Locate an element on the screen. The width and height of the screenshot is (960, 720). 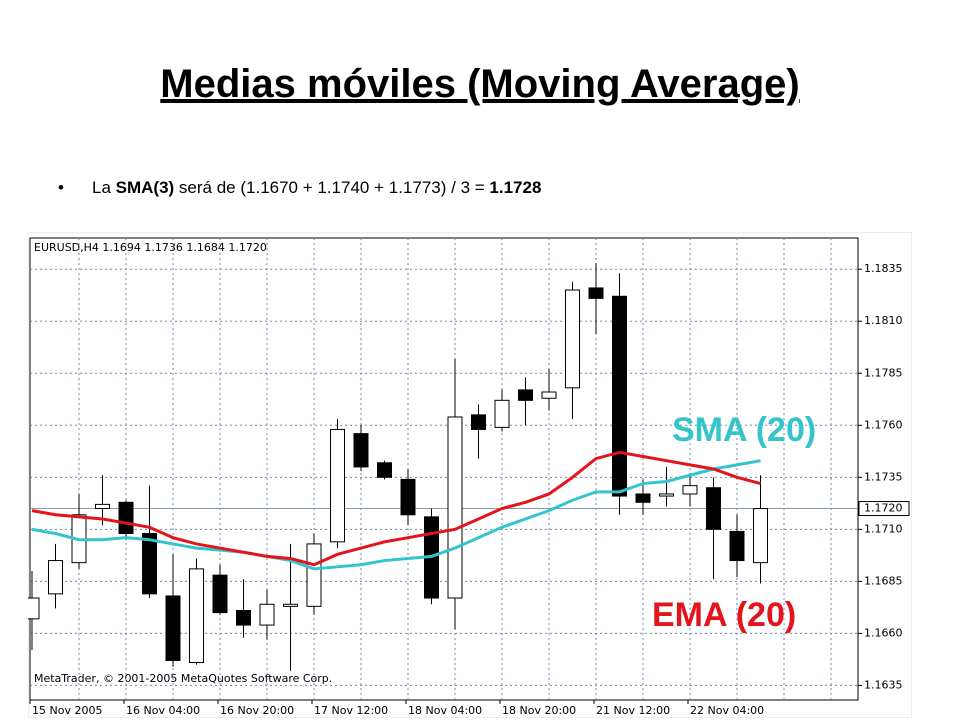
x-tick-label: 18 Nov 20:00 is located at coordinates (539, 710).